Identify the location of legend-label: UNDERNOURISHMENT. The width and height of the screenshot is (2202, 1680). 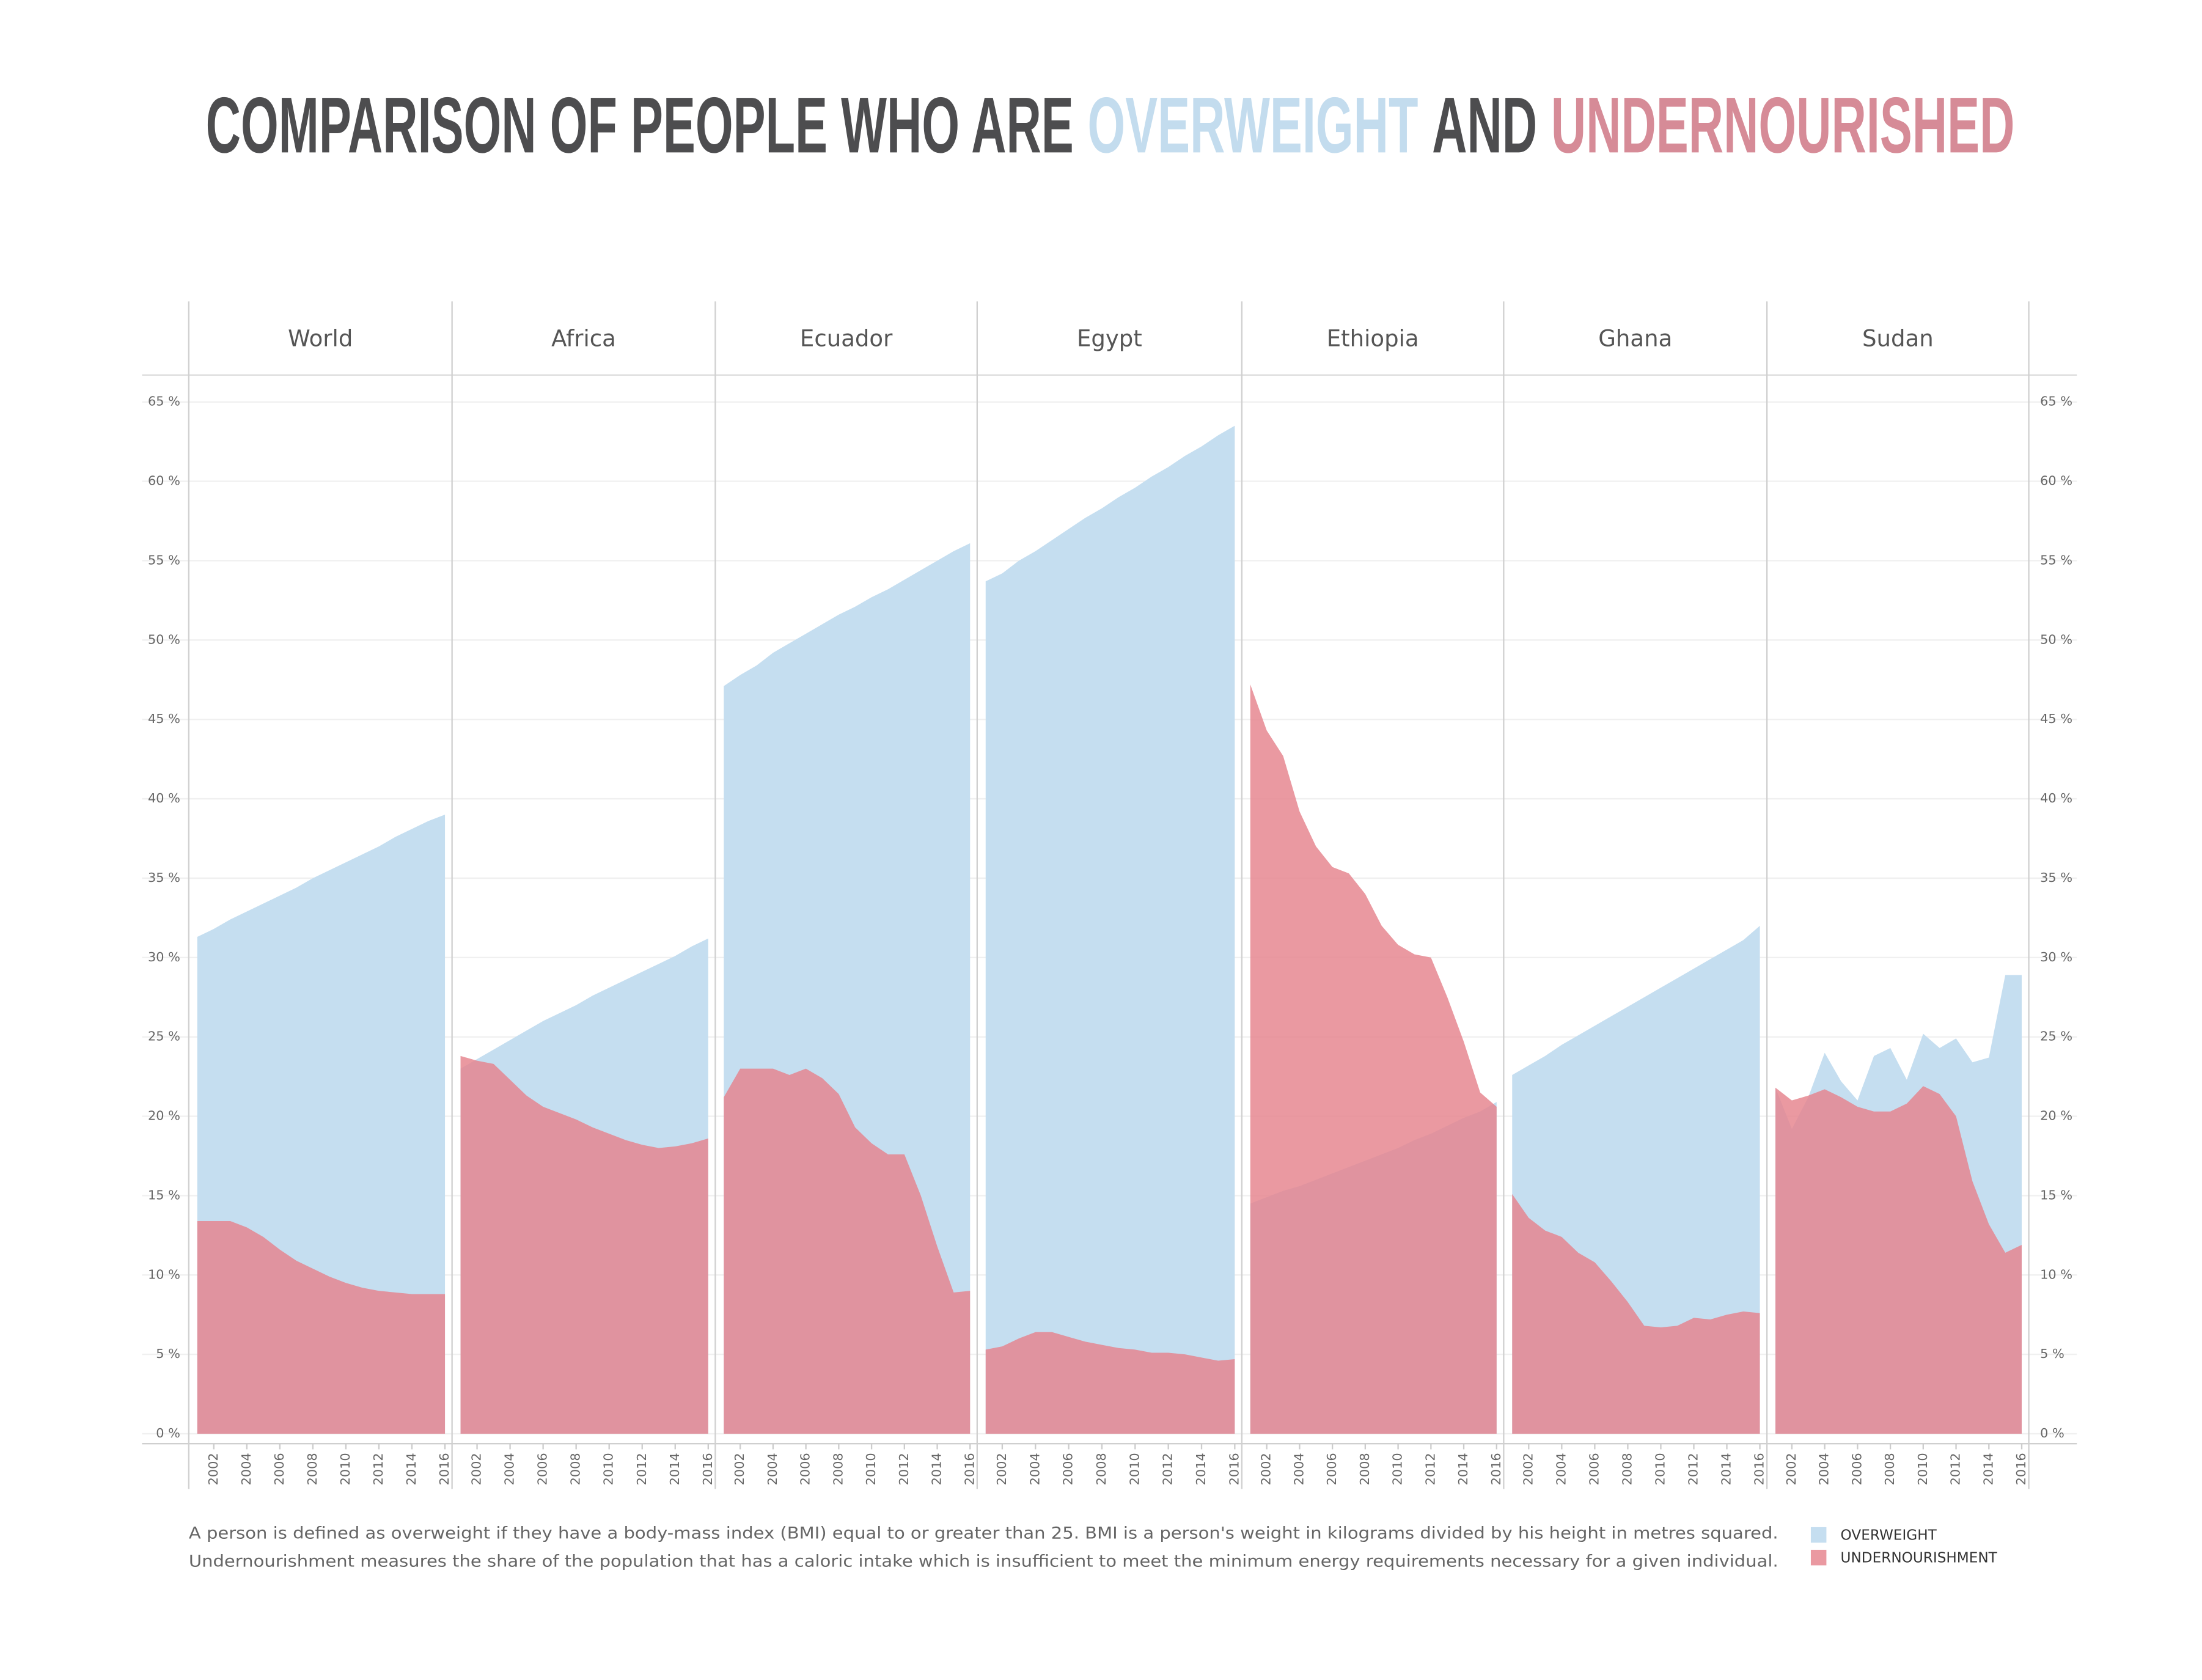
(1920, 1558).